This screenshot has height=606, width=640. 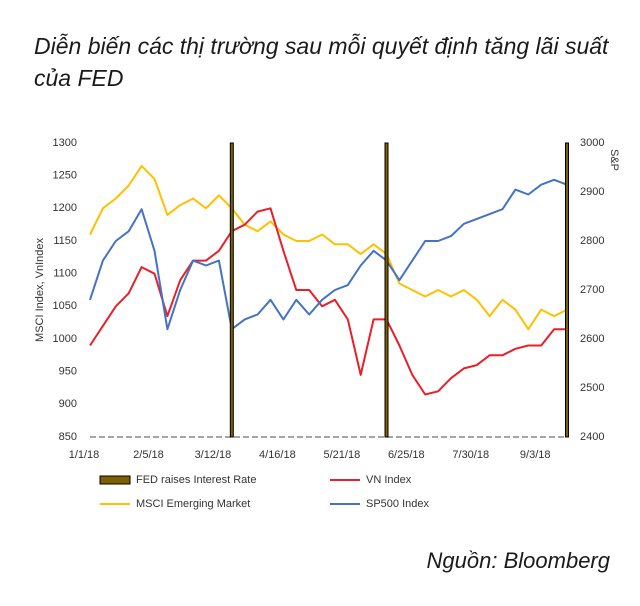 I want to click on x-tick-label: 9/3/18, so click(x=535, y=455).